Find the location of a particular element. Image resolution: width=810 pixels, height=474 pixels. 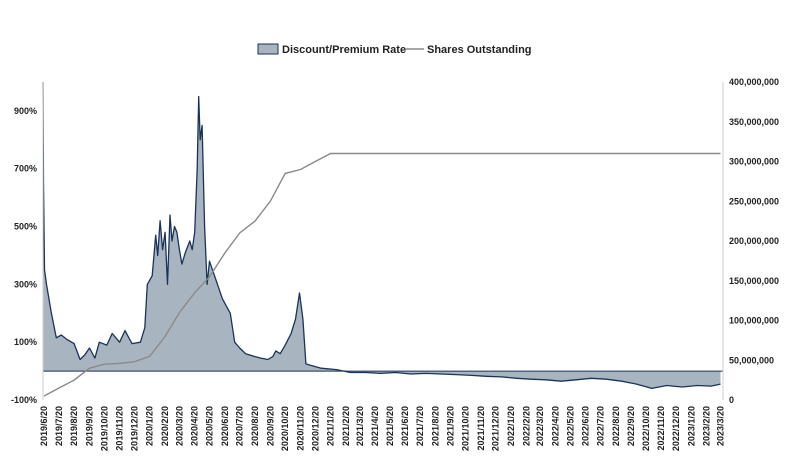

y-left-tick-label: -100% is located at coordinates (24, 400).